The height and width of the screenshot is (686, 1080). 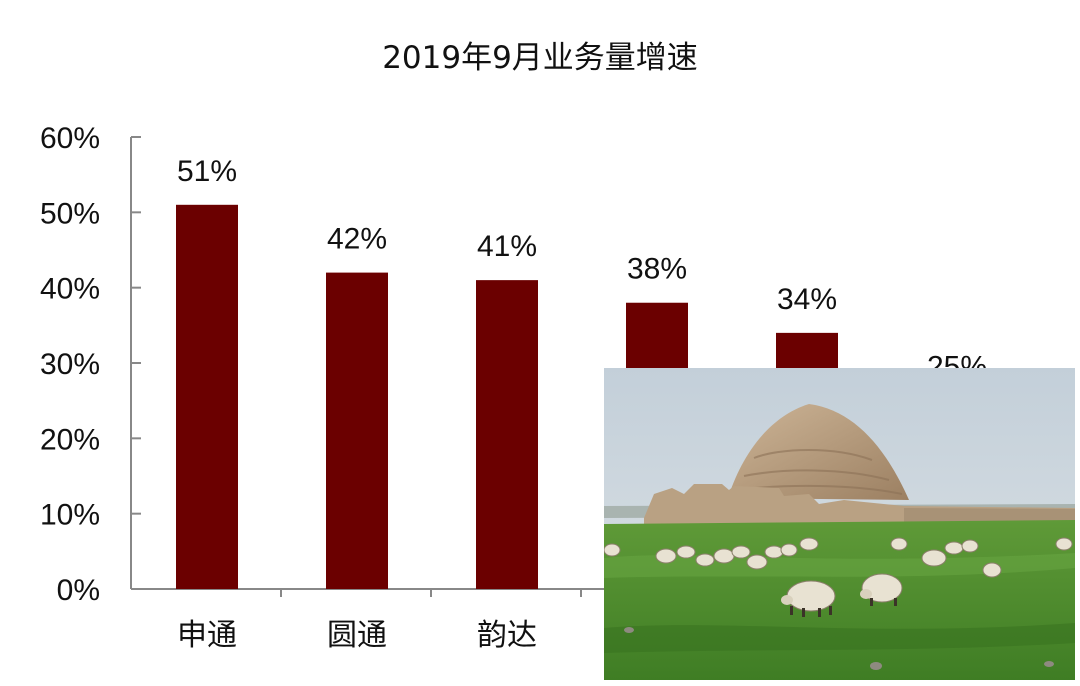 I want to click on grassland, so click(x=839, y=600).